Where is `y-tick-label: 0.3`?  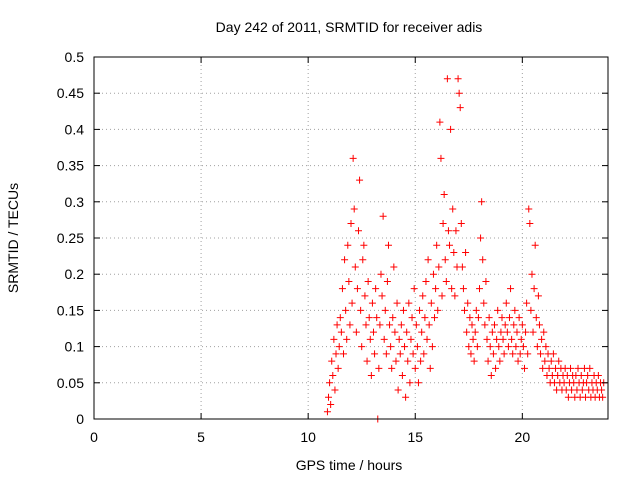 y-tick-label: 0.3 is located at coordinates (75, 202).